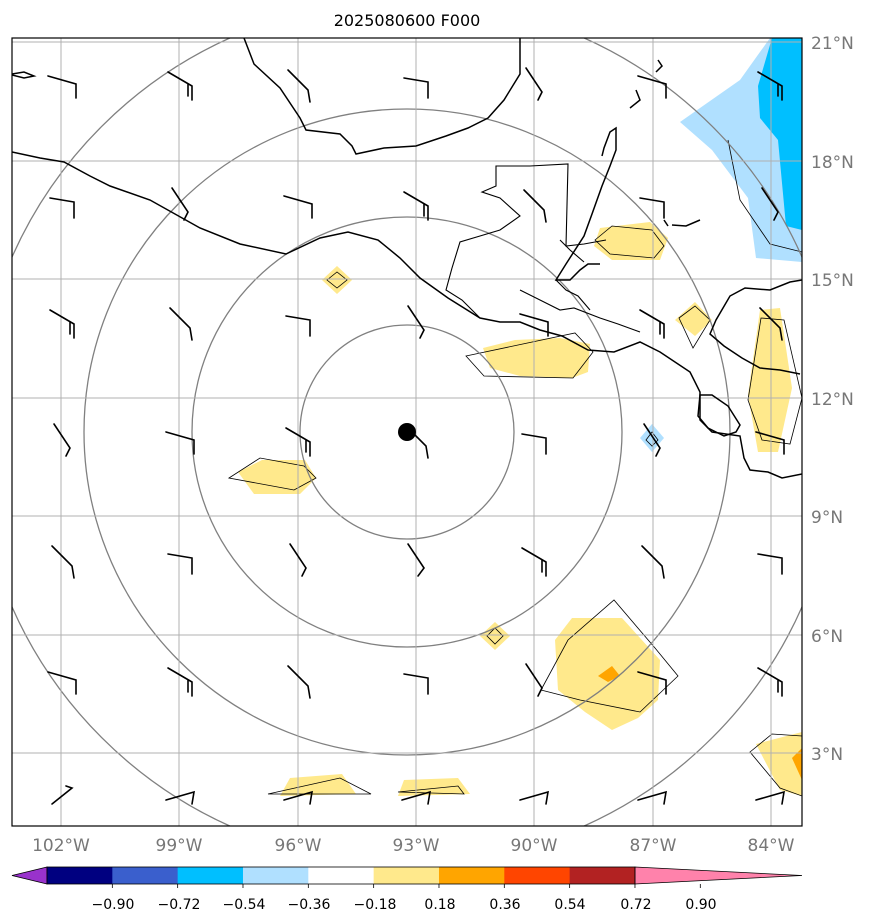 The height and width of the screenshot is (924, 873). Describe the element at coordinates (179, 846) in the screenshot. I see `lon-label: 99°W` at that location.